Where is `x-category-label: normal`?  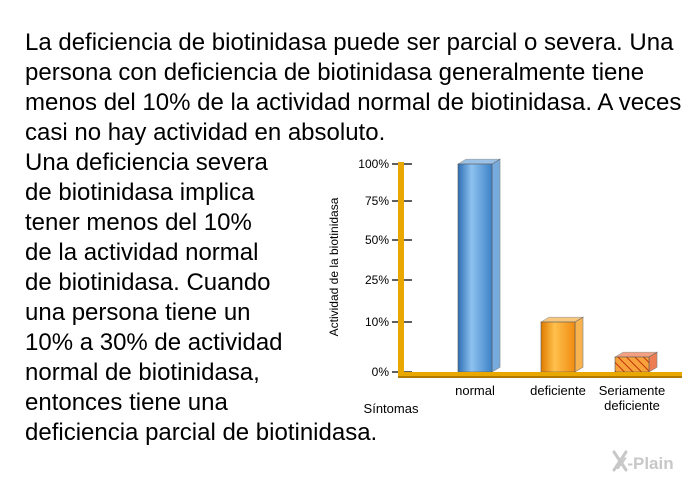 x-category-label: normal is located at coordinates (475, 390).